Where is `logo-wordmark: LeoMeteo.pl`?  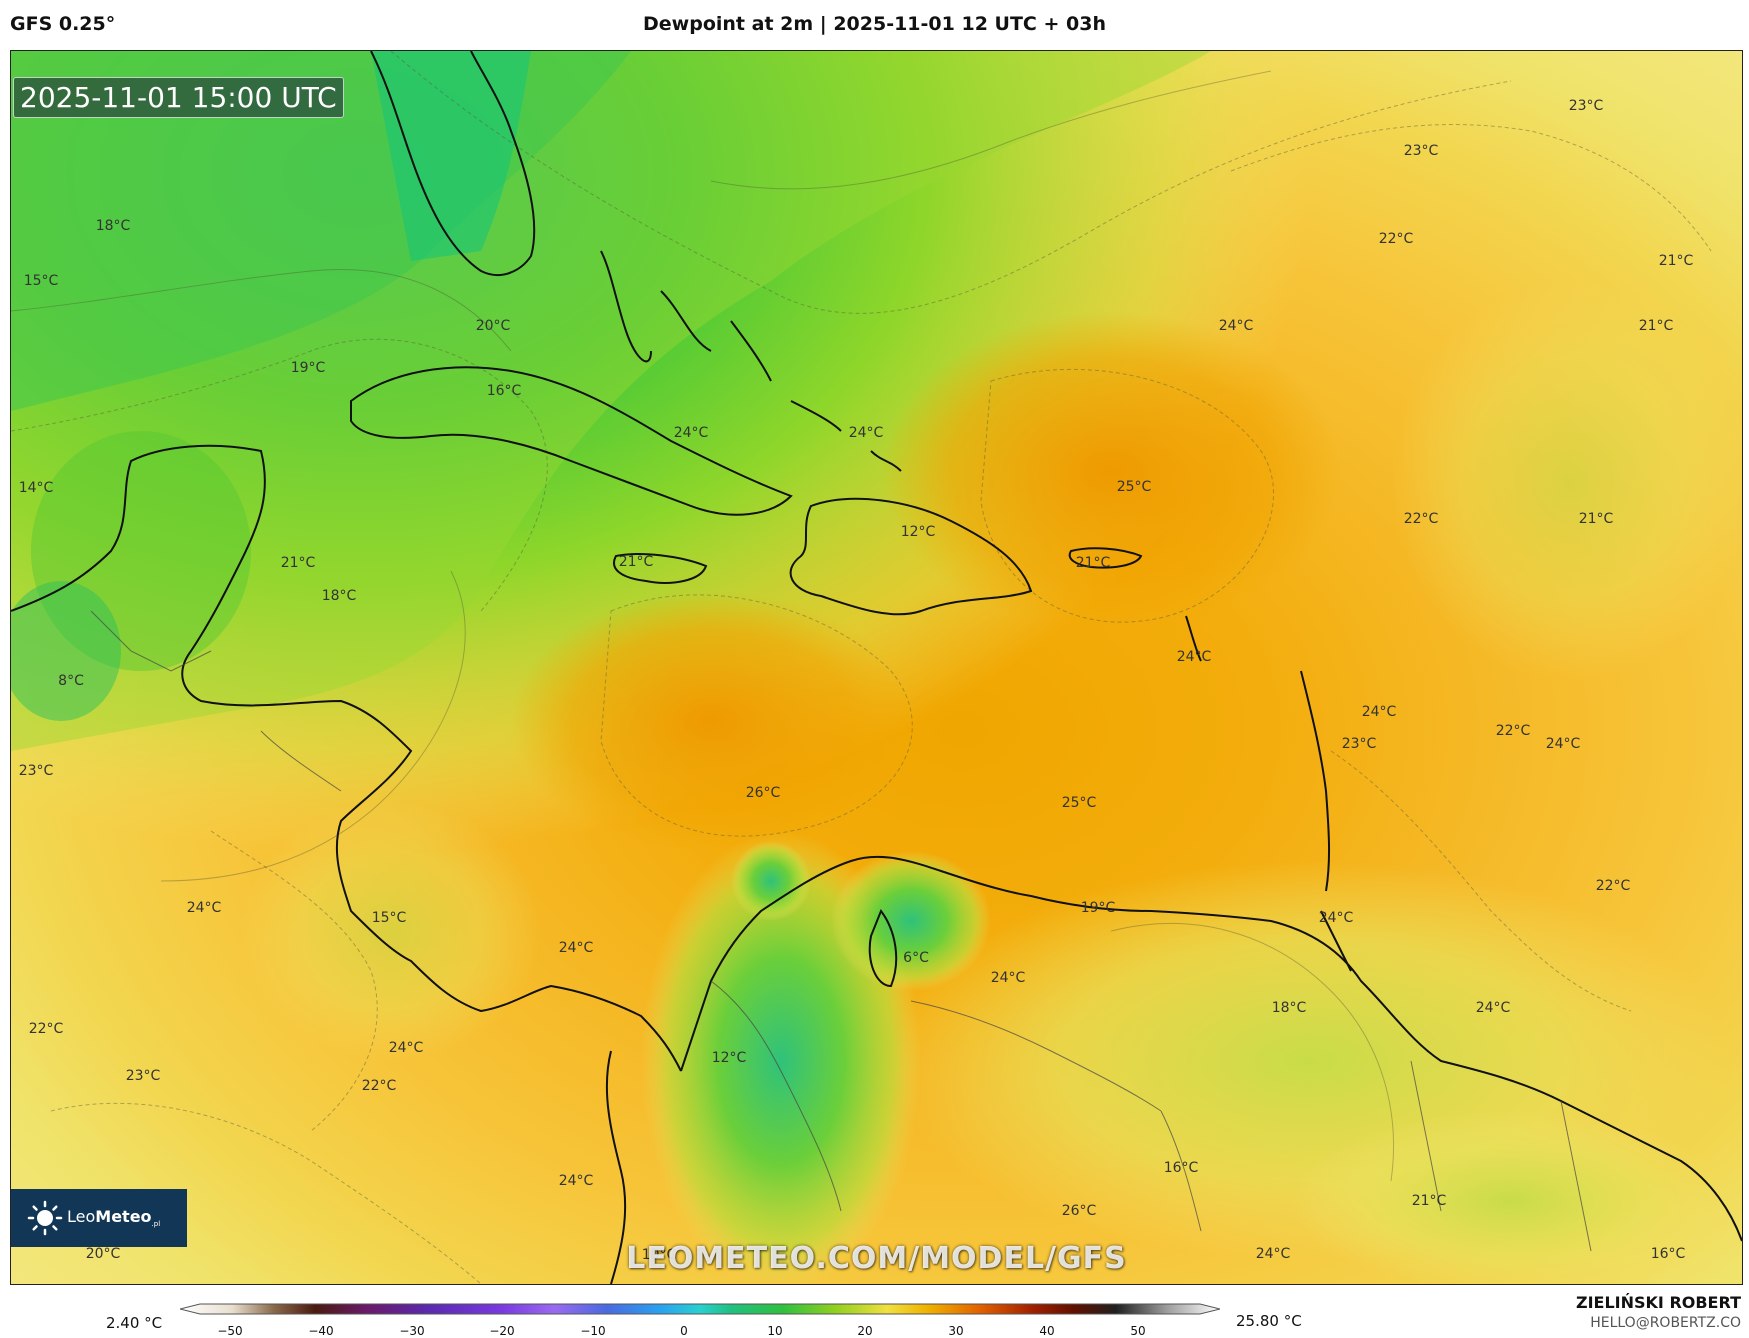 logo-wordmark: LeoMeteo.pl is located at coordinates (114, 1218).